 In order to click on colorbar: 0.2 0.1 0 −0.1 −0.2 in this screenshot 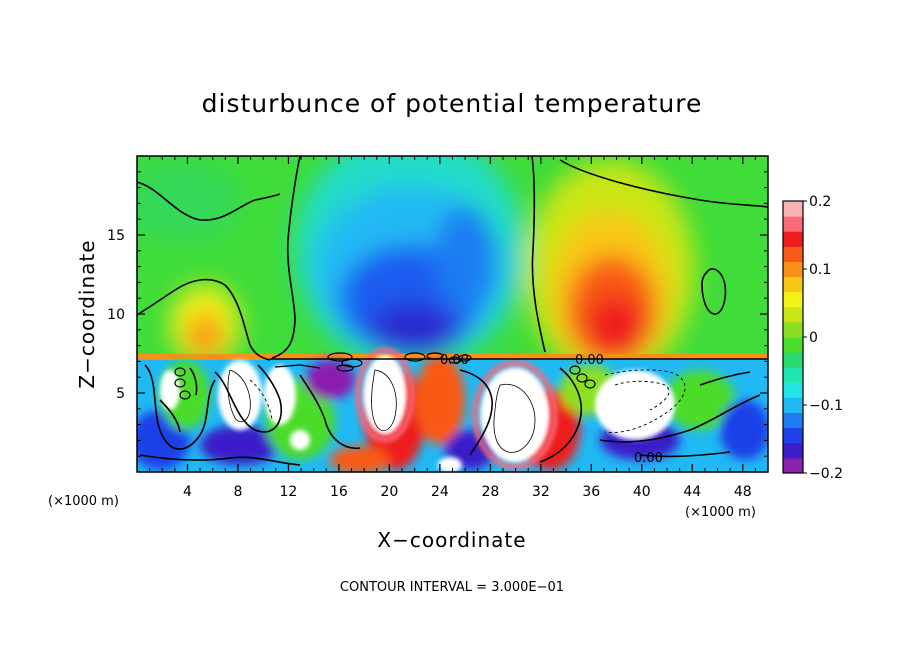, I will do `click(812, 338)`.